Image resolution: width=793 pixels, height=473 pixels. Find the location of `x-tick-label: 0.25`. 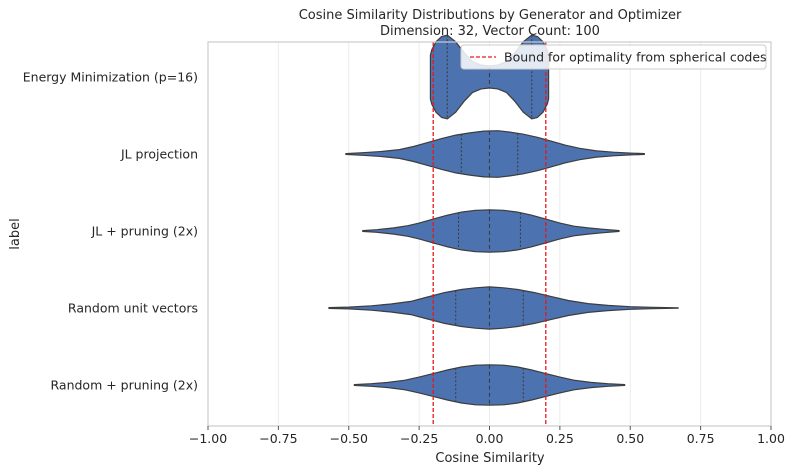

x-tick-label: 0.25 is located at coordinates (560, 438).